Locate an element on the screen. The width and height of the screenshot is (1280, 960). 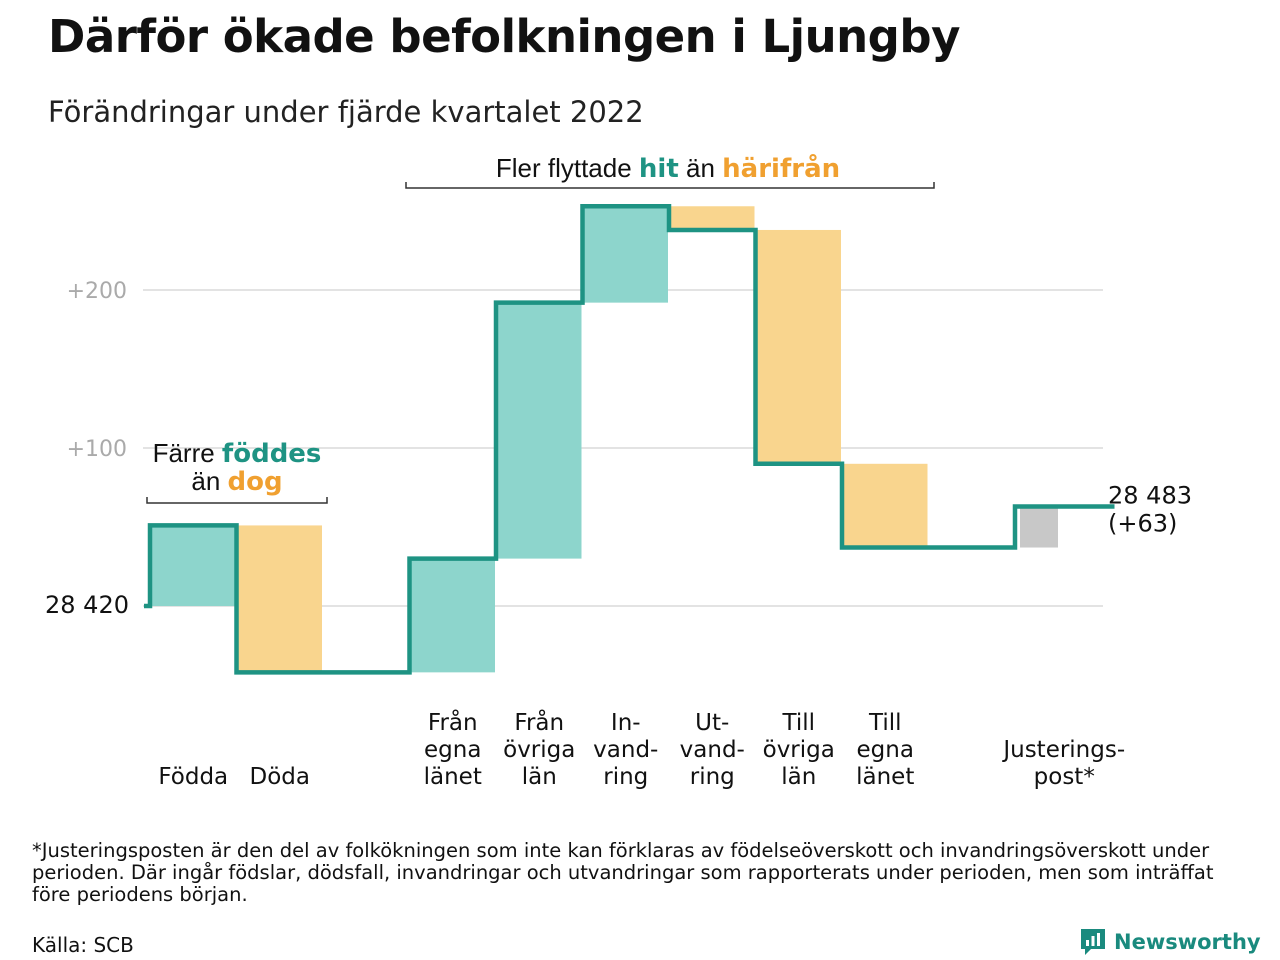
chart-subtitle: Förändringar under fjärde kvartalet 2022 is located at coordinates (346, 112).